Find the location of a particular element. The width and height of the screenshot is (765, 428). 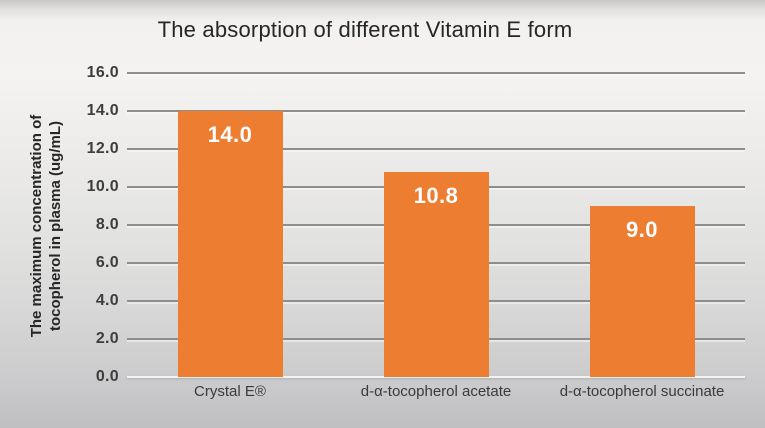

y-axis-tick-labels: 16.0 14.0 12.0 10.0 8.0 6.0 4.0 2.0 0.0 is located at coordinates (59, 224).